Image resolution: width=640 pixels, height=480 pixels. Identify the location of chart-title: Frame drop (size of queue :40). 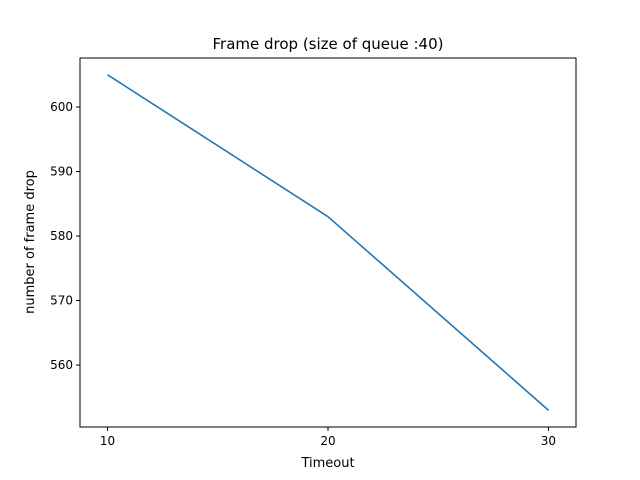
(327, 44).